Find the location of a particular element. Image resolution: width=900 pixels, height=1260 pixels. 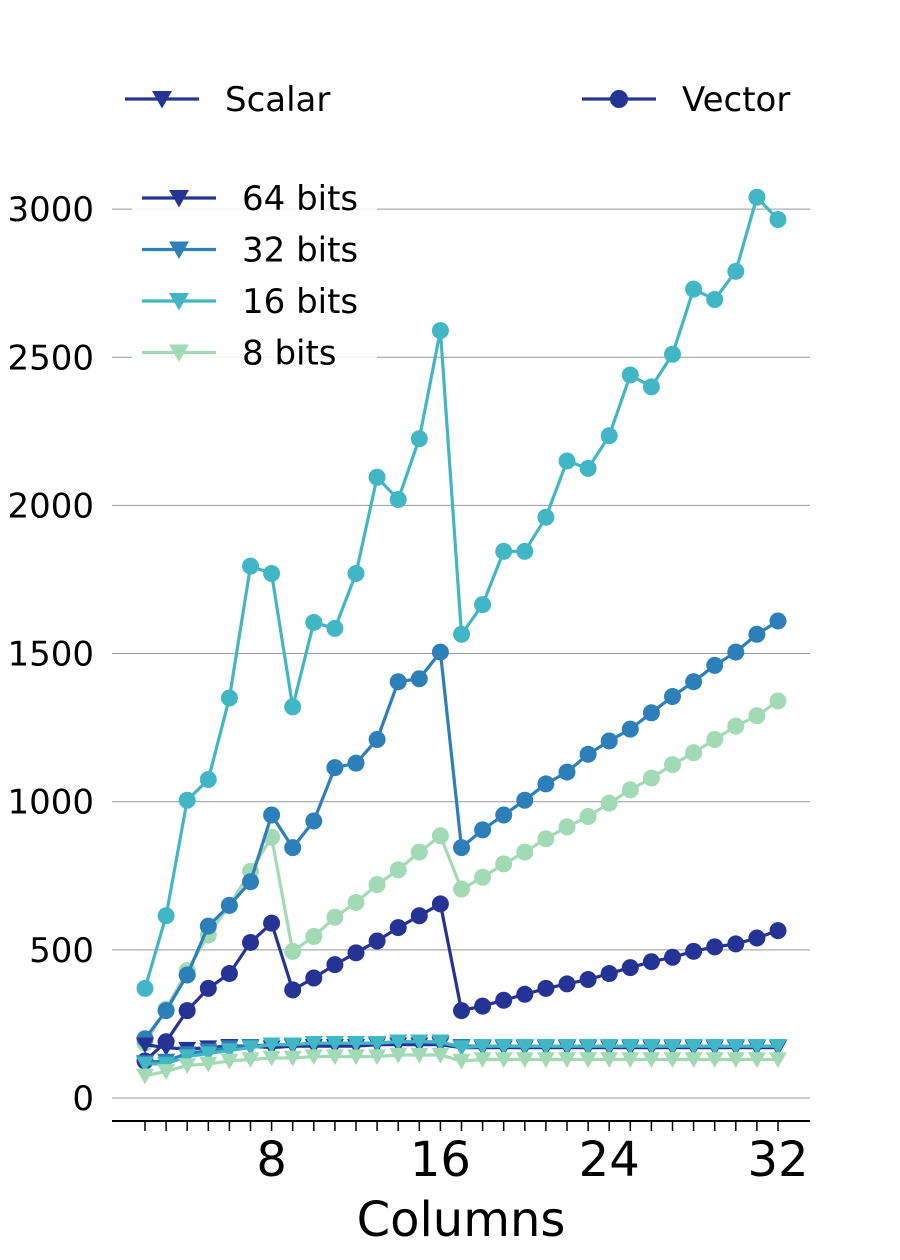

legend-label: 8 bits is located at coordinates (289, 354).